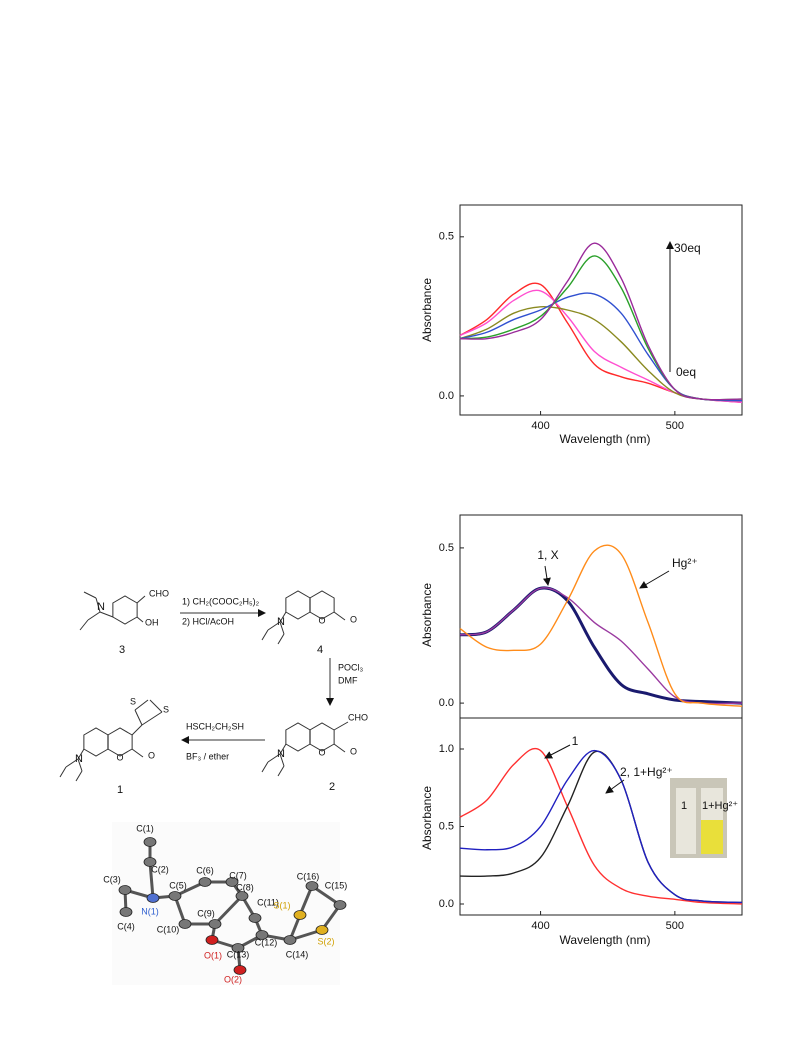 The height and width of the screenshot is (1057, 793). What do you see at coordinates (238, 954) in the screenshot?
I see `atom-label: C(13)` at bounding box center [238, 954].